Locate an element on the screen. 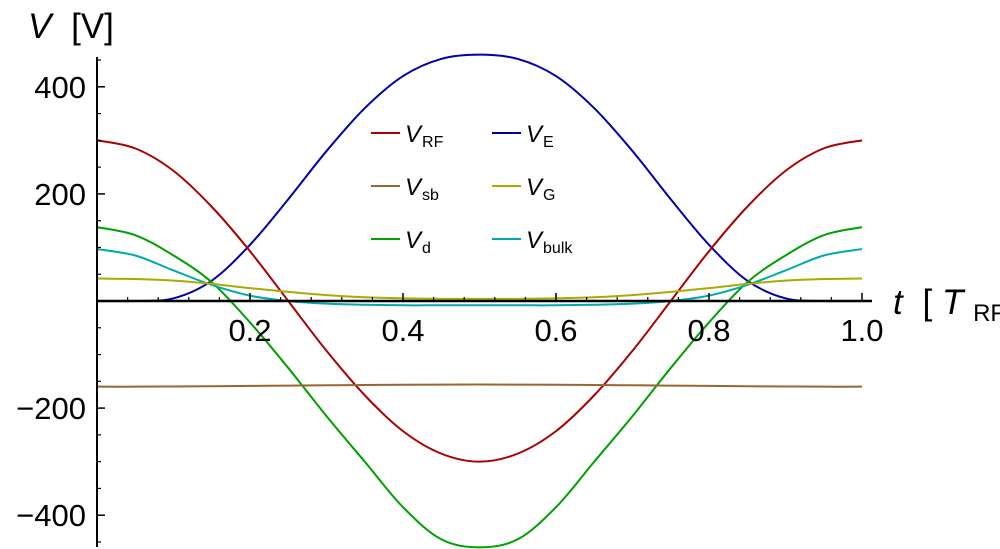 The width and height of the screenshot is (1000, 549). x-axis-symbol: t is located at coordinates (898, 302).